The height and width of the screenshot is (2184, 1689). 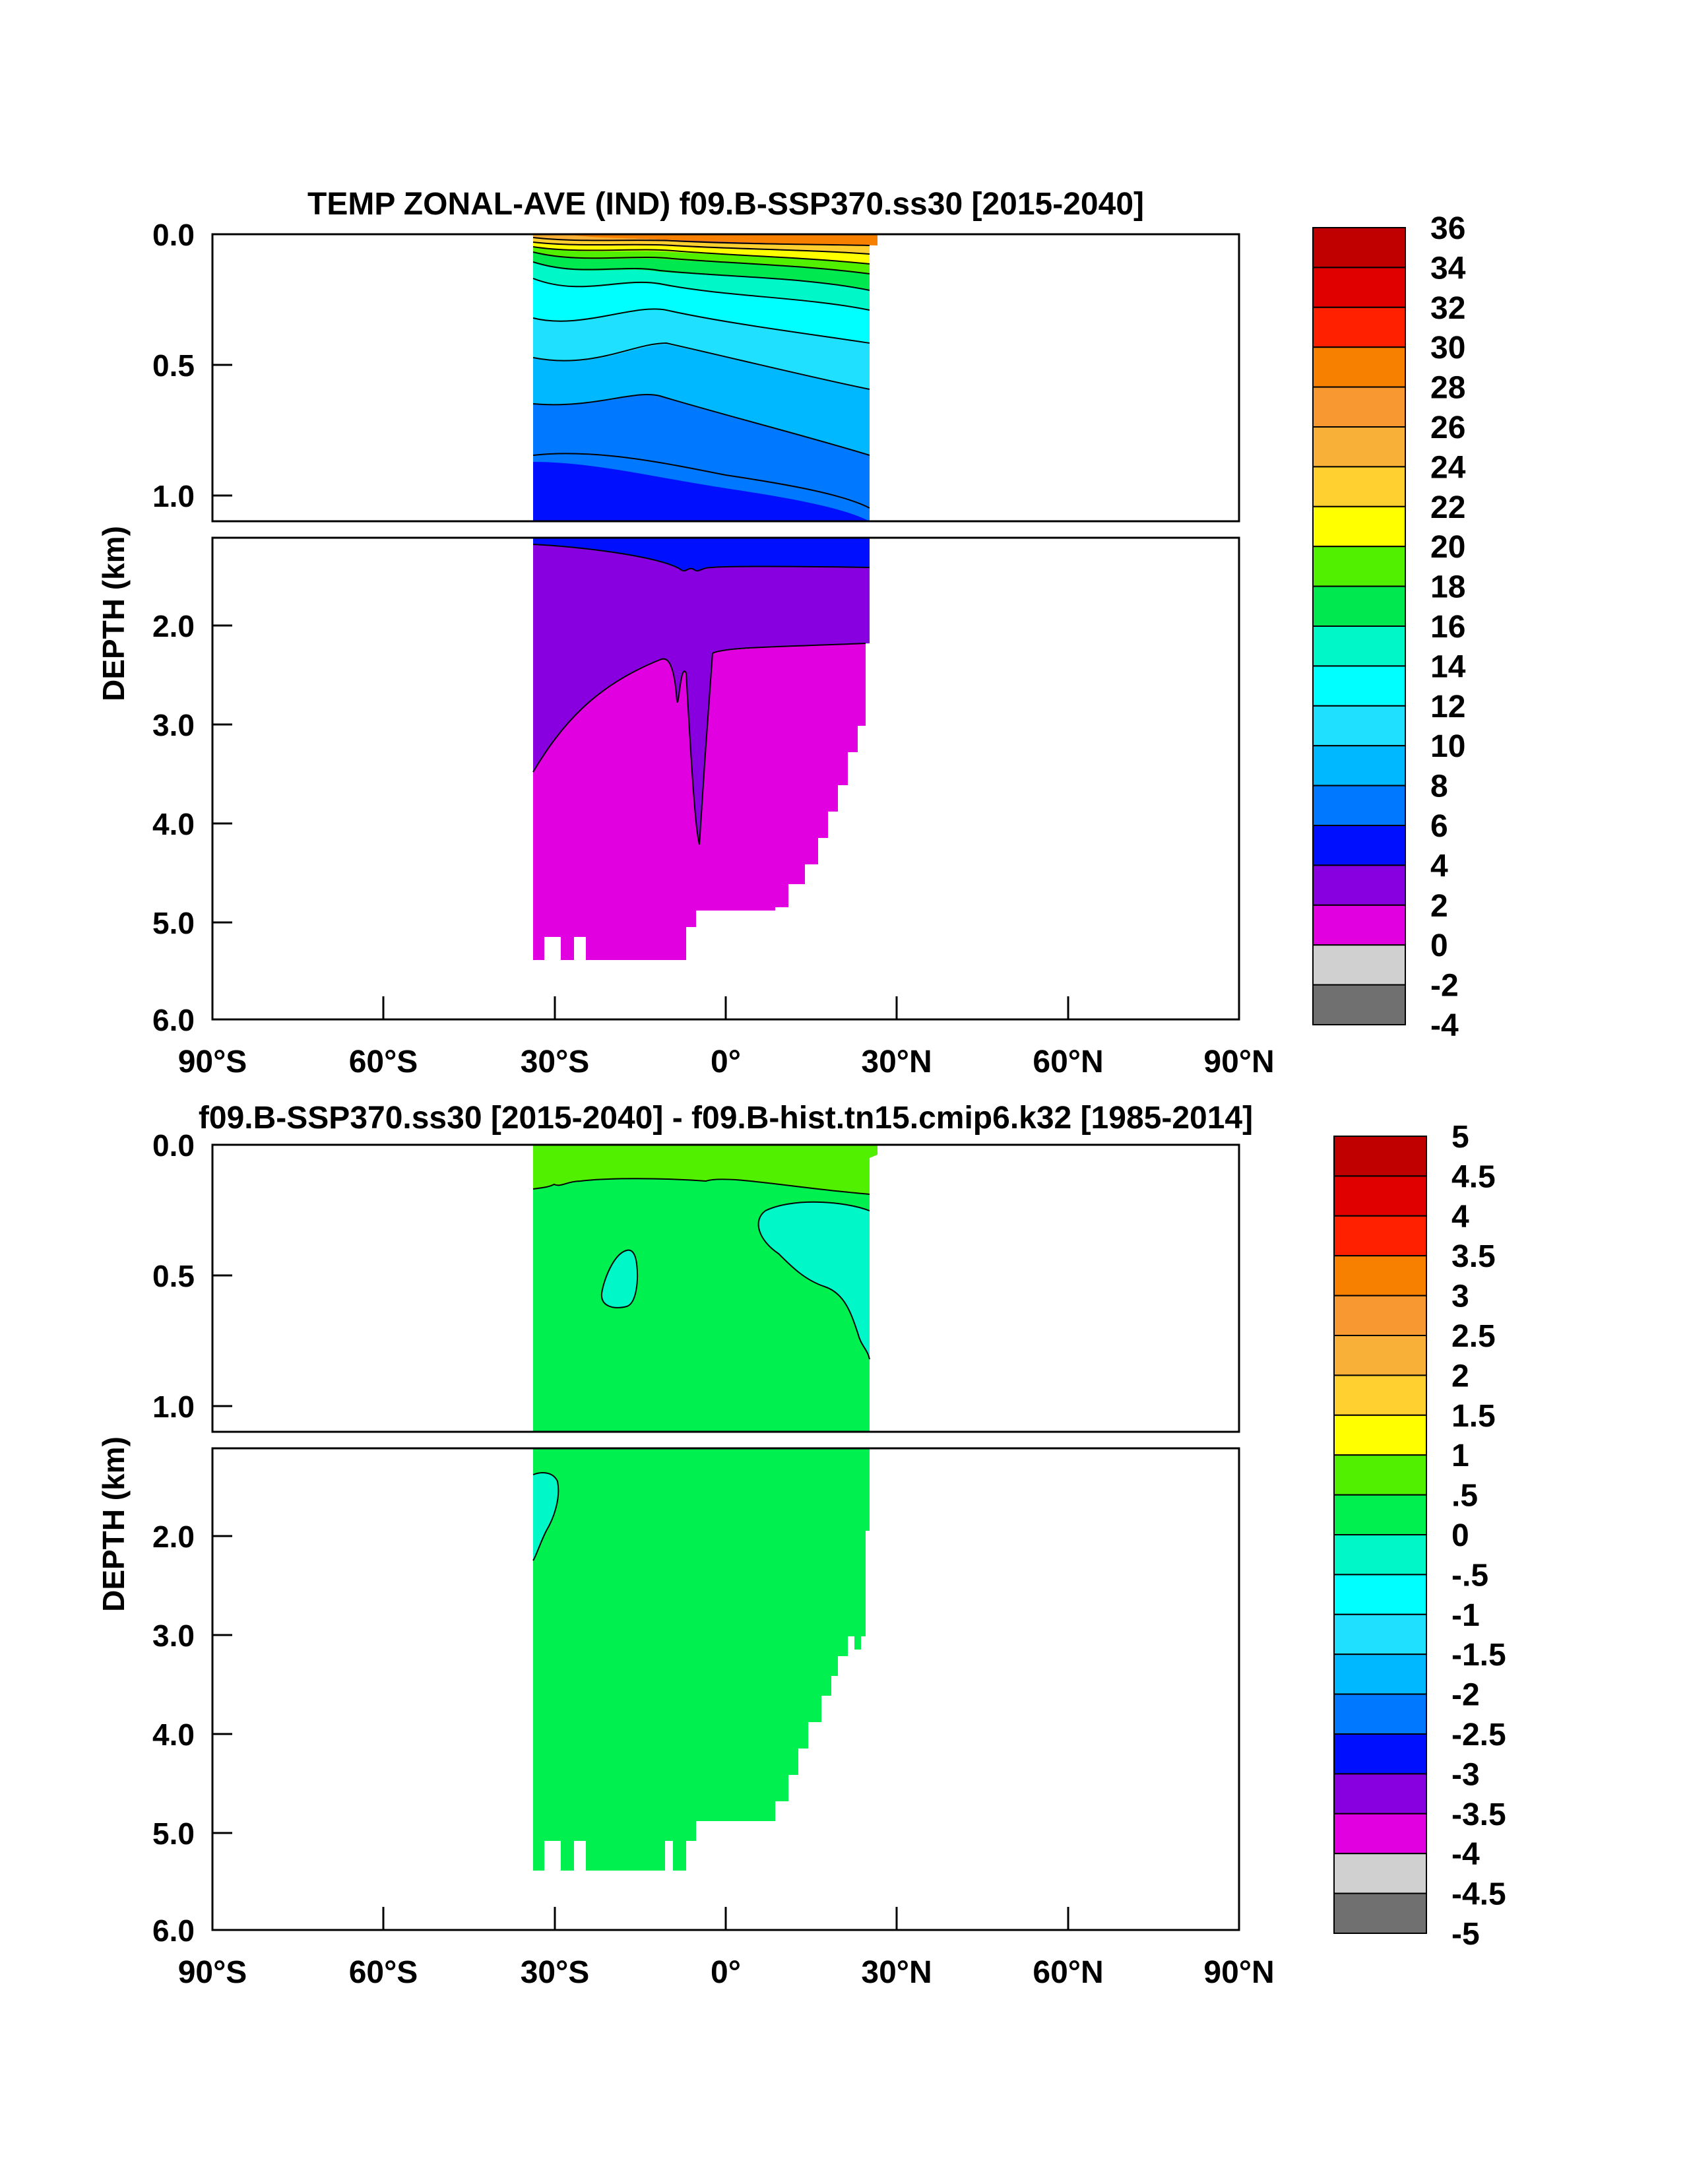 I want to click on panel1-ytick-0: 0.0, so click(x=173, y=235).